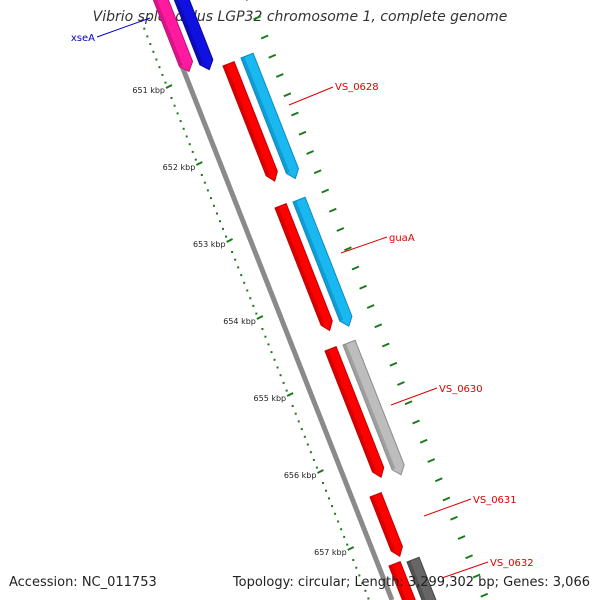  Describe the element at coordinates (189, 32) in the screenshot. I see `gene-navy-feature-shade` at that location.